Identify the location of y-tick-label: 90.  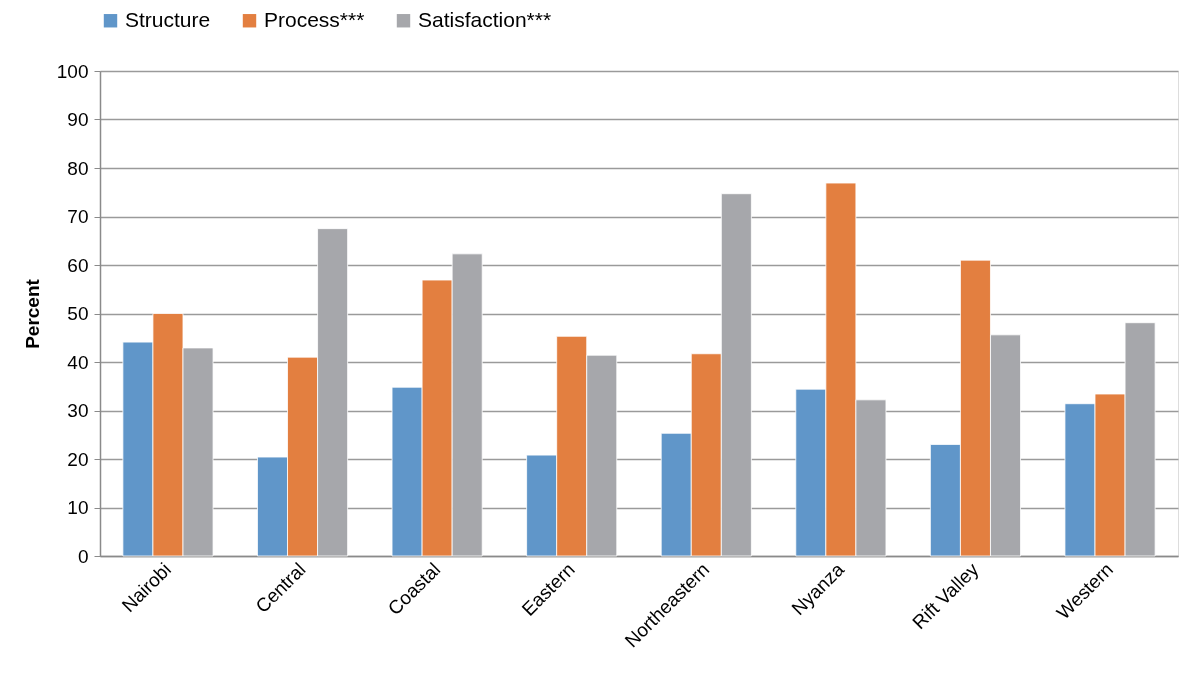
(78, 119).